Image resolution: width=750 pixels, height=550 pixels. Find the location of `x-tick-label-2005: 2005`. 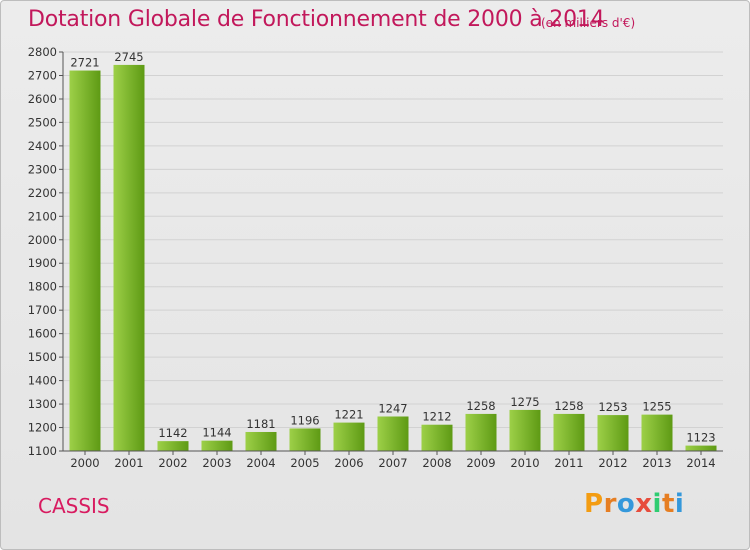

x-tick-label-2005: 2005 is located at coordinates (304, 463).